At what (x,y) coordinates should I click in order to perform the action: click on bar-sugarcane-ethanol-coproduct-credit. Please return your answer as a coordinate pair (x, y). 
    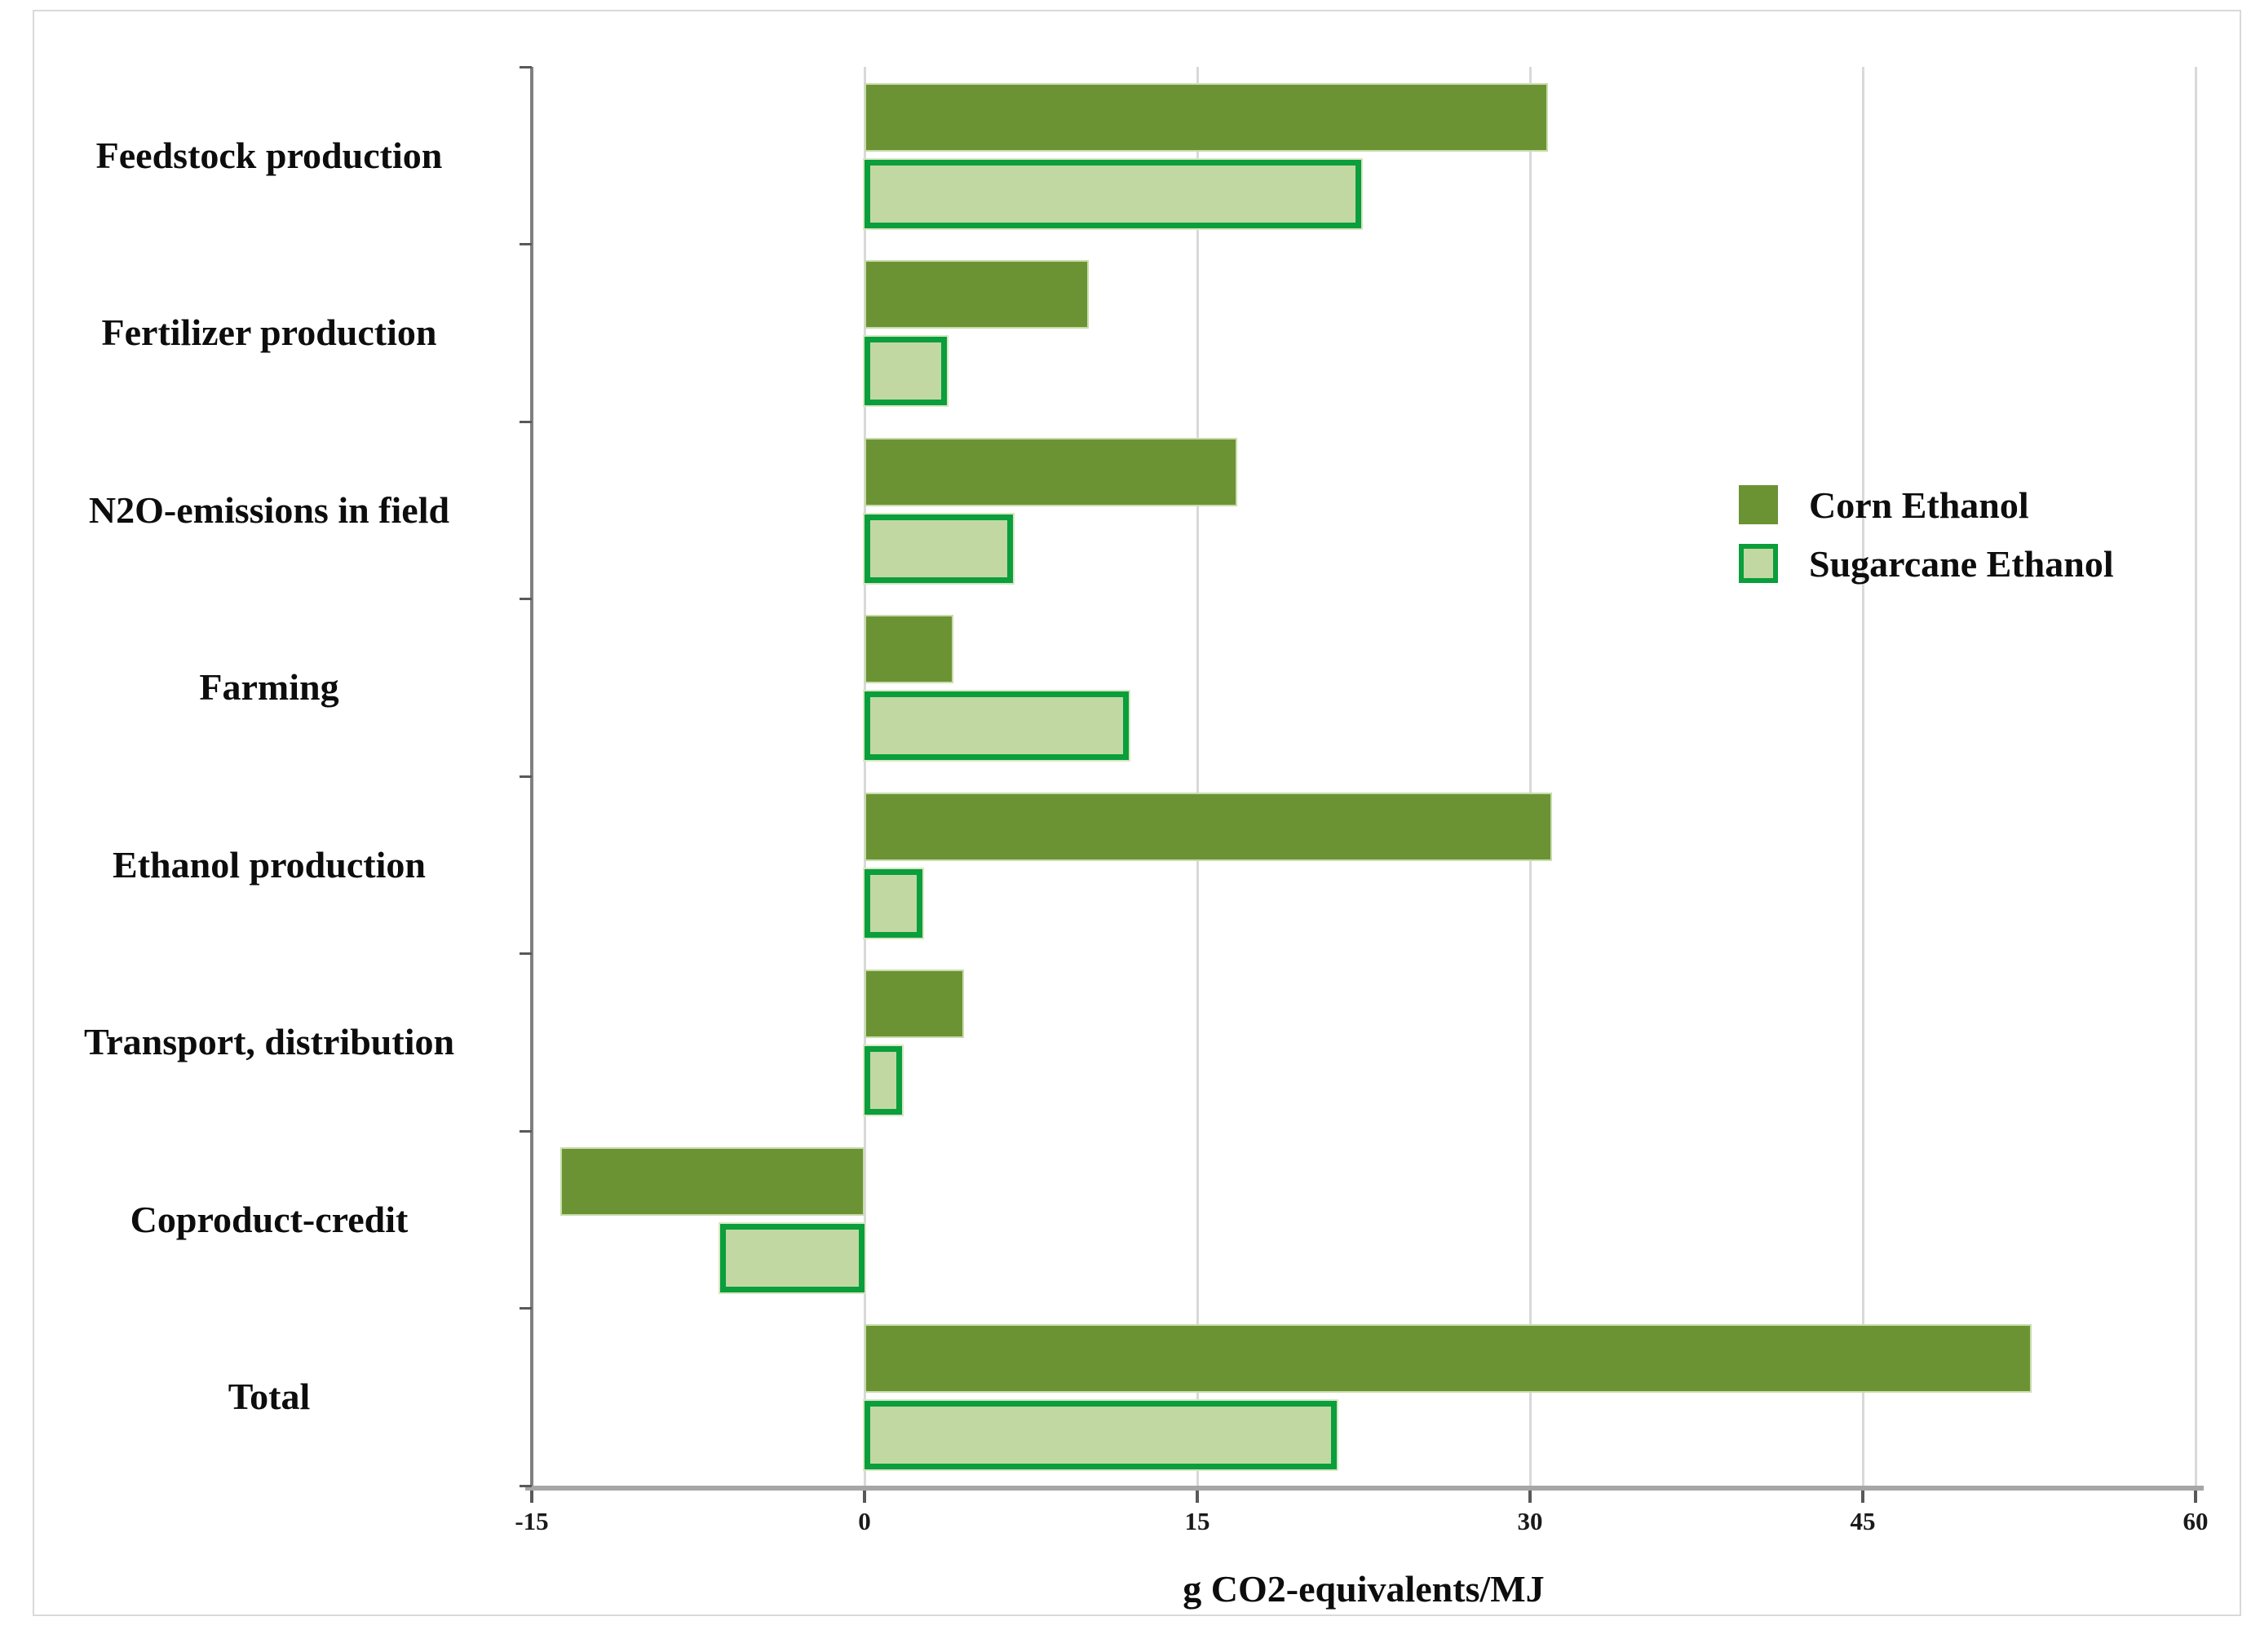
    Looking at the image, I should click on (793, 1258).